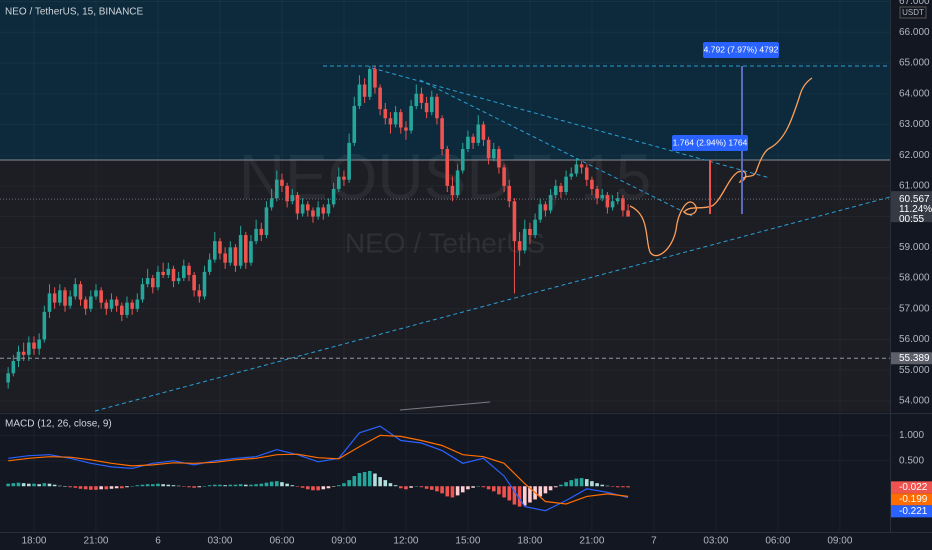 This screenshot has height=550, width=932. I want to click on currency-box, so click(913, 12).